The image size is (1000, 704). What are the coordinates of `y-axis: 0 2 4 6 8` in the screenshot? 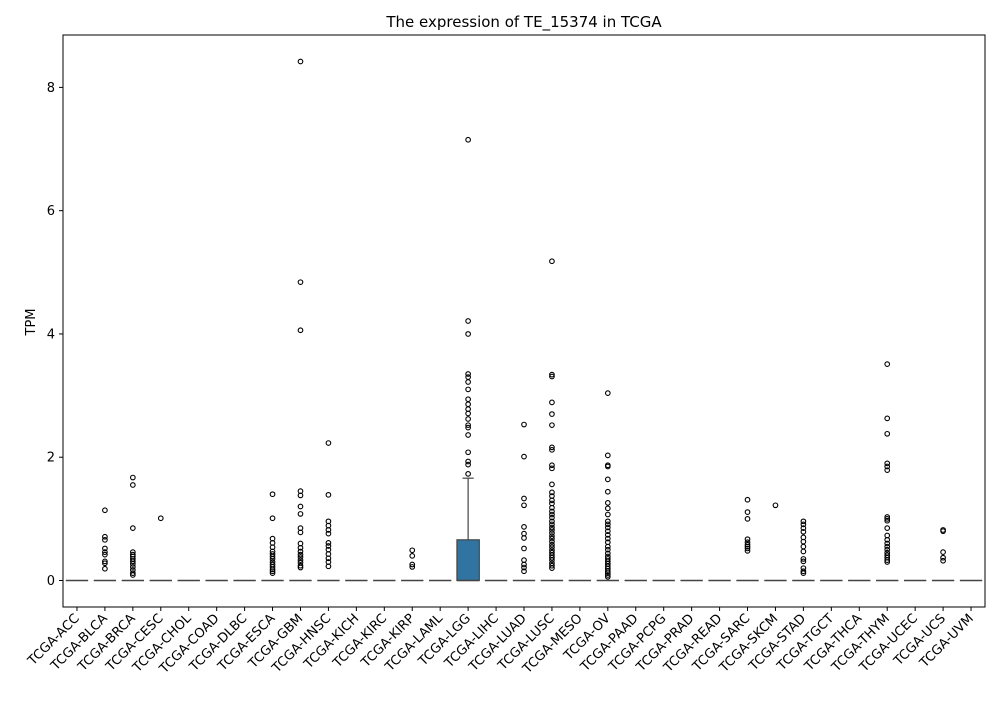 It's located at (55, 335).